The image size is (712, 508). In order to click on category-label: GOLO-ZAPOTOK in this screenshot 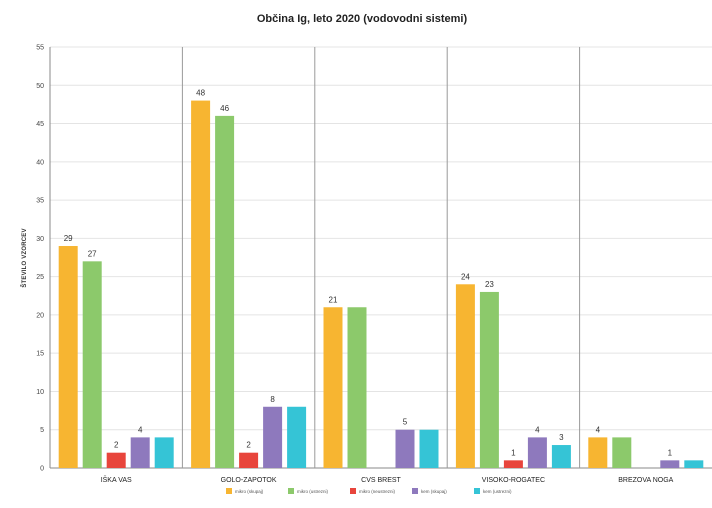, I will do `click(249, 480)`.